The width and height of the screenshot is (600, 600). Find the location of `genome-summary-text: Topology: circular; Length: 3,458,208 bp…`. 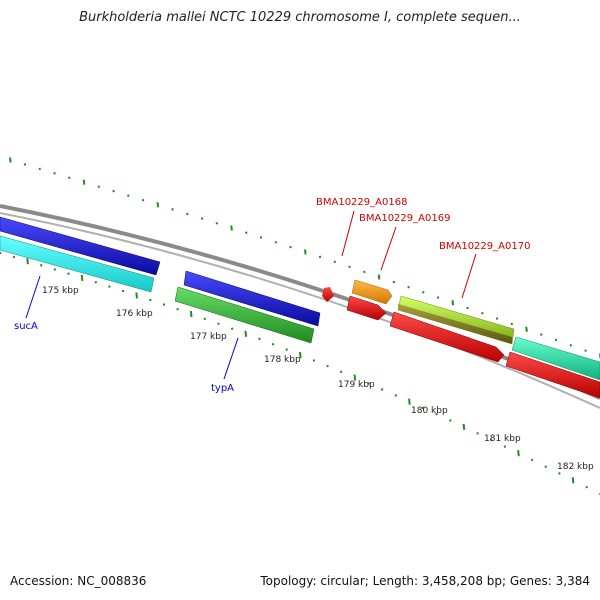

genome-summary-text: Topology: circular; Length: 3,458,208 bp… is located at coordinates (425, 581).